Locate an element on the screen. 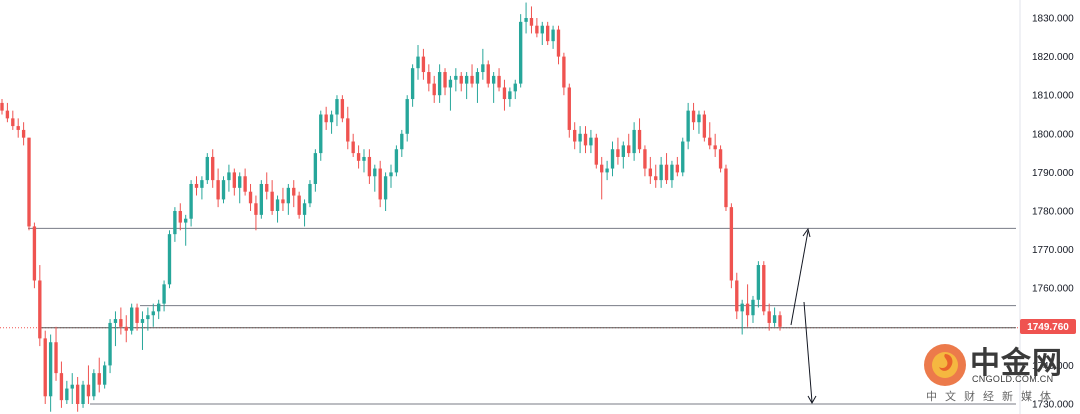 This screenshot has width=1080, height=414. watermark-tagline: 中文财经新媒体 is located at coordinates (992, 396).